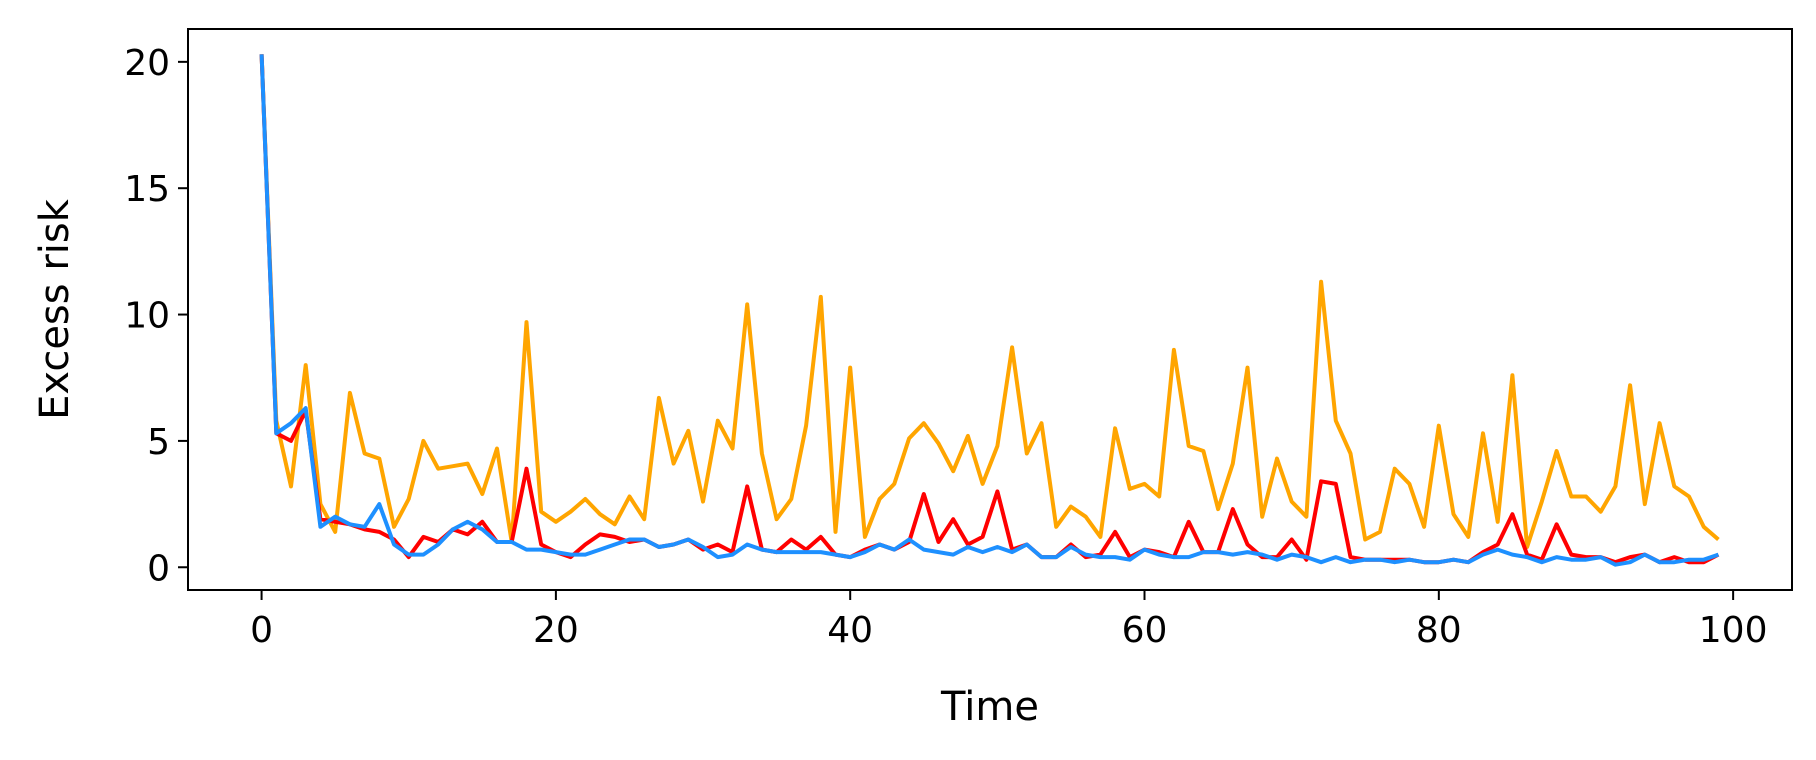 This screenshot has height=760, width=1816. Describe the element at coordinates (1145, 630) in the screenshot. I see `x-tick-label: 60` at that location.